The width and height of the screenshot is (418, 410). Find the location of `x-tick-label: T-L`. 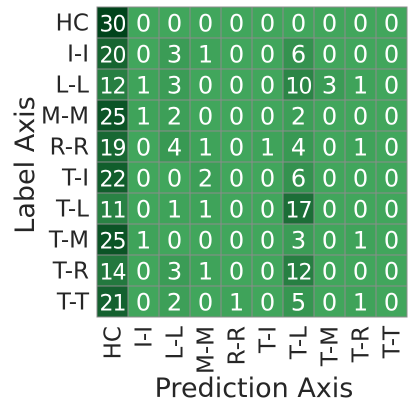

x-tick-label: T-L is located at coordinates (300, 343).